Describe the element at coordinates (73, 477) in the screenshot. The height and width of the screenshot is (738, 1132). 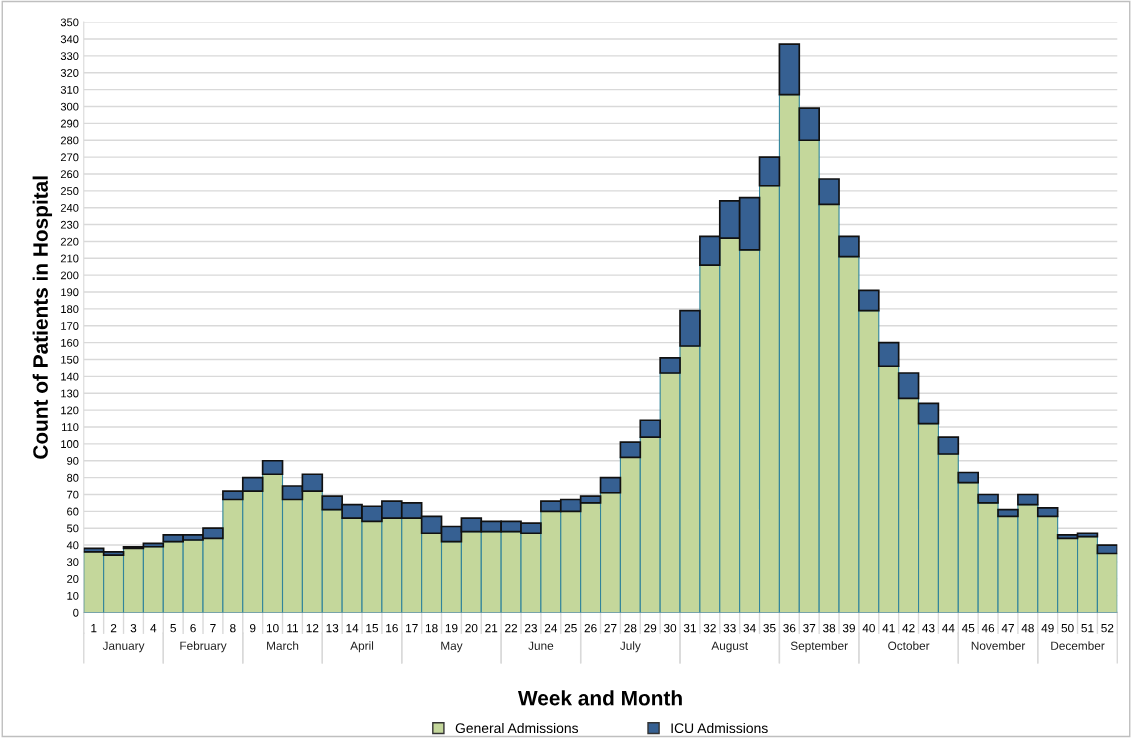
I see `y-tick-label: 80` at that location.